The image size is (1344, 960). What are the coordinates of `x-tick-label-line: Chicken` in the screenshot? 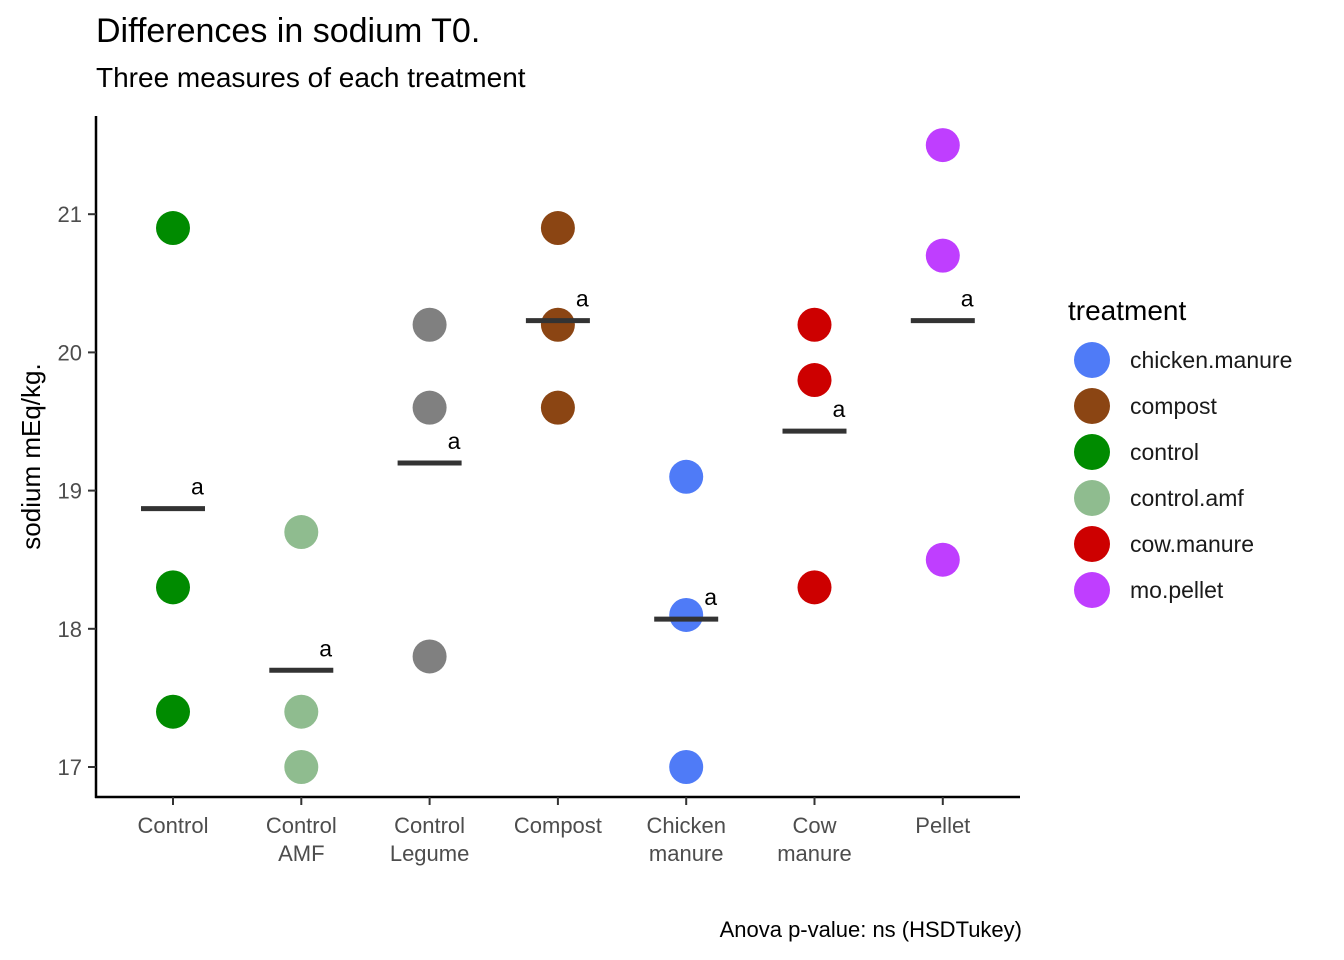 It's located at (685, 825).